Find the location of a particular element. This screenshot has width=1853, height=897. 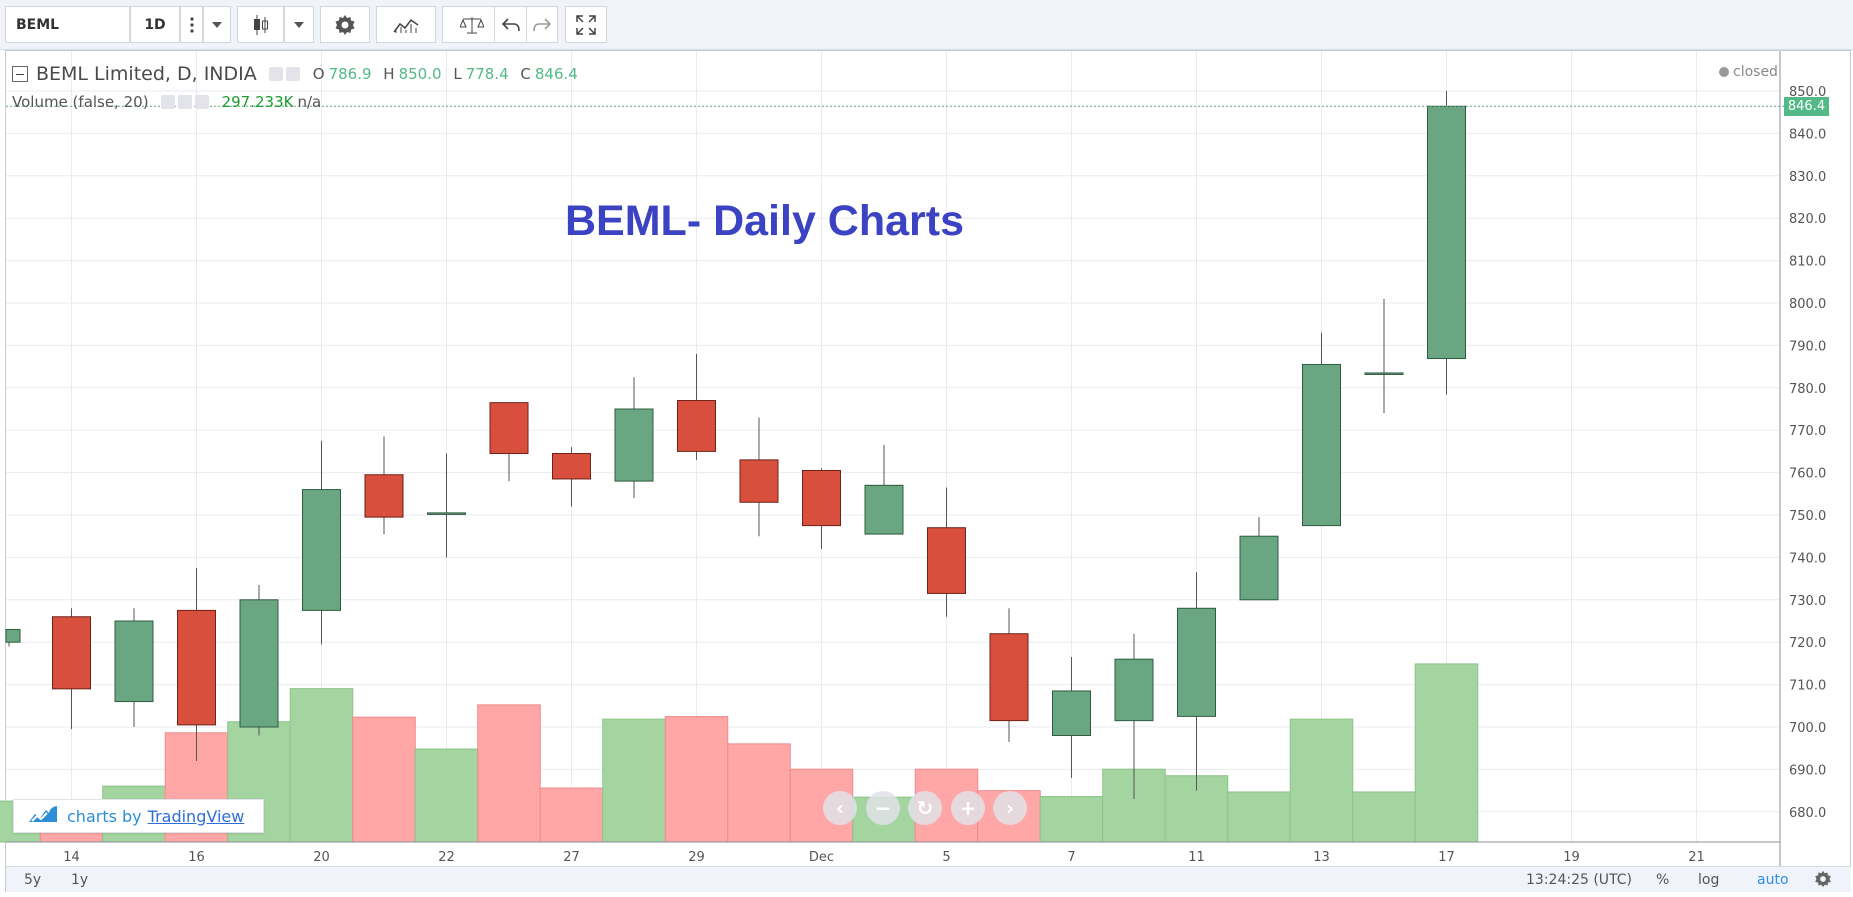

time-tick-label: 20 is located at coordinates (321, 857).